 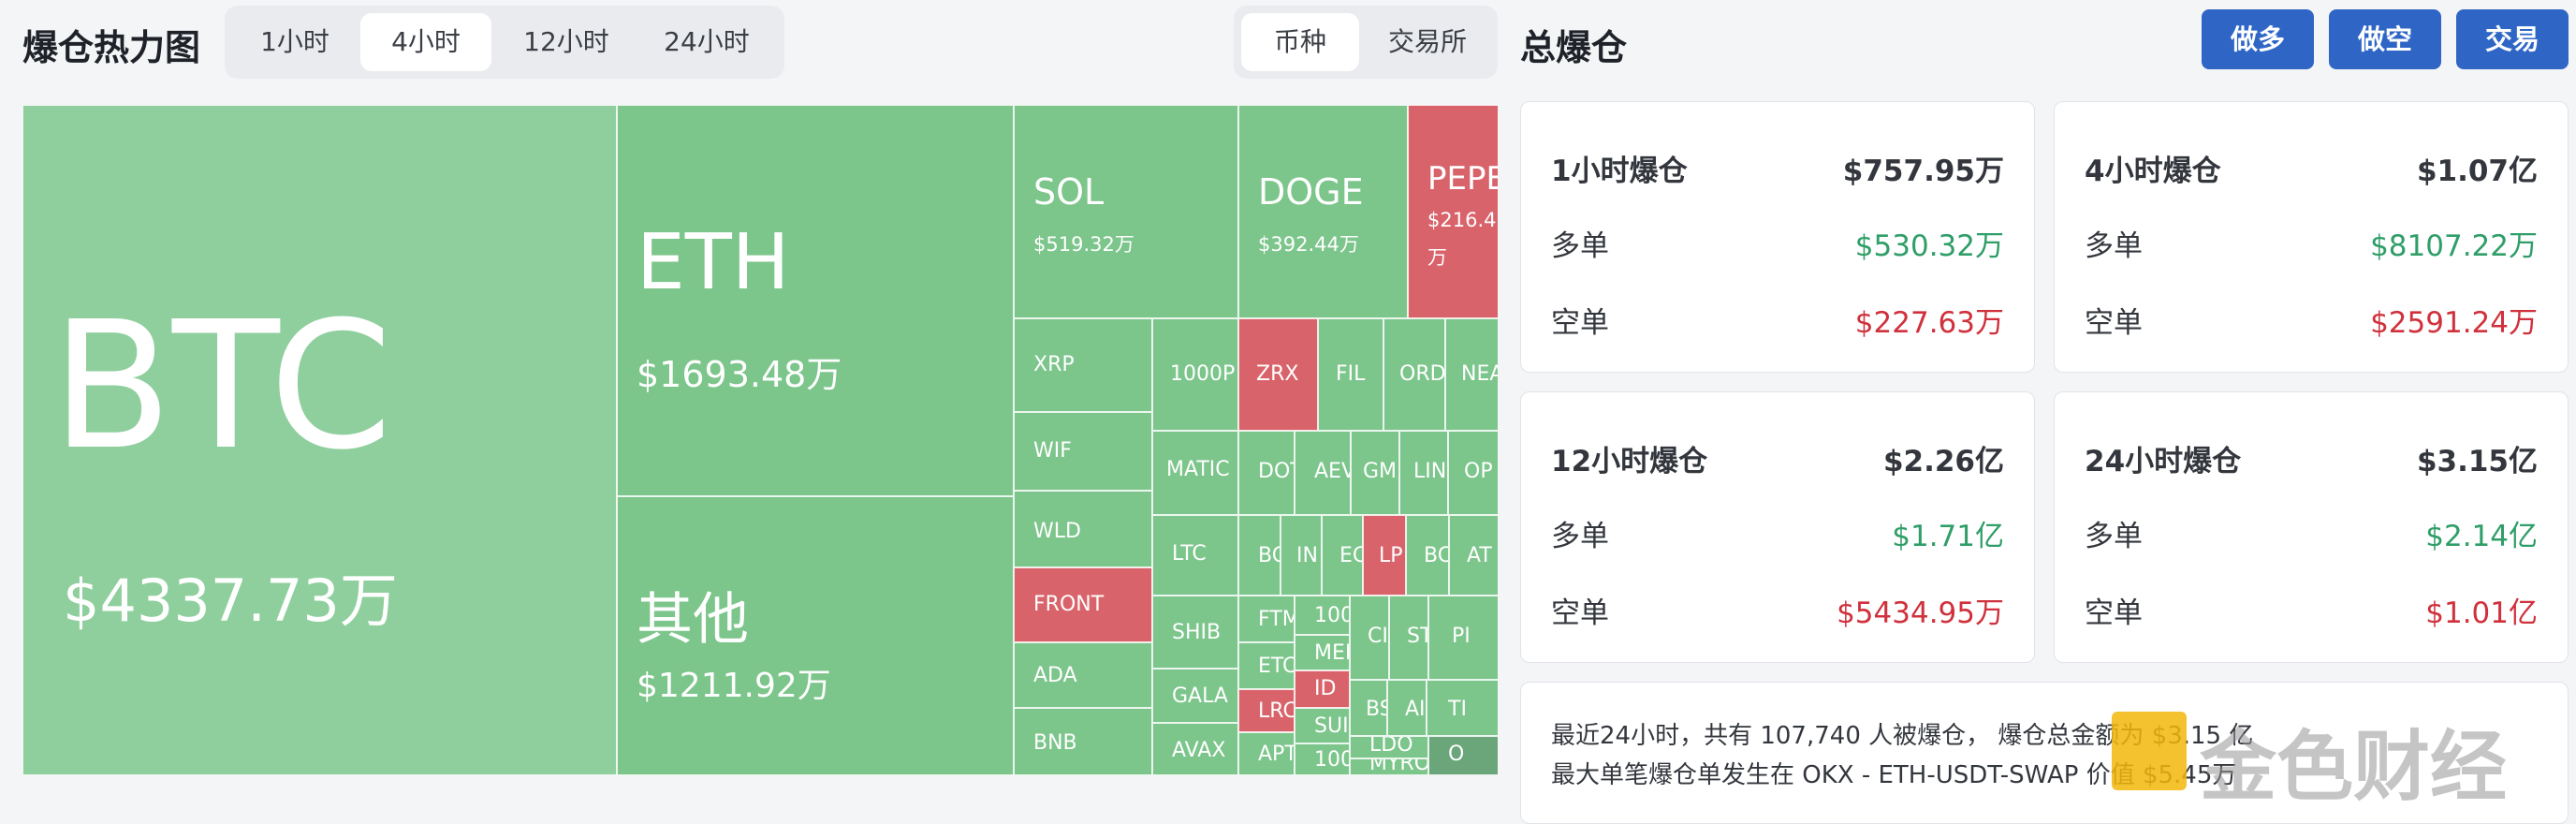 What do you see at coordinates (1189, 554) in the screenshot?
I see `tile-ltc-symbol: LTC` at bounding box center [1189, 554].